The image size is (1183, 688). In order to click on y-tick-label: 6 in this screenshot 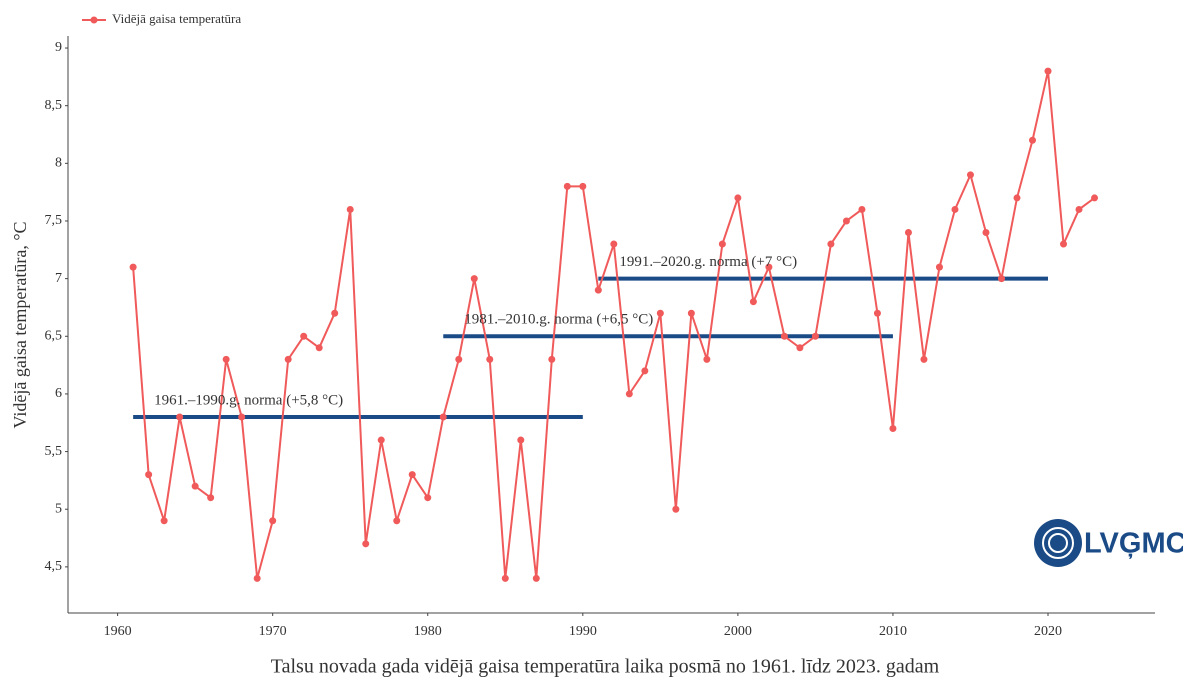, I will do `click(58, 393)`.